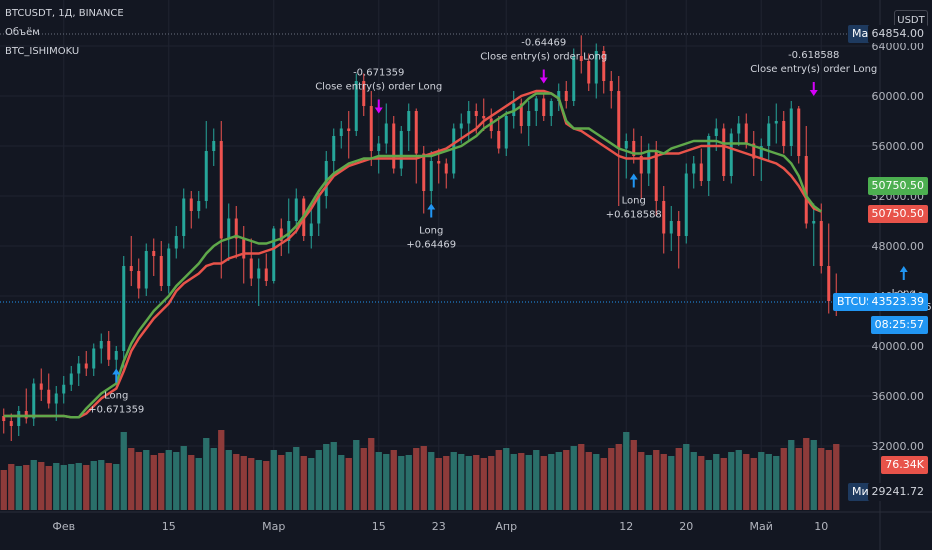 This screenshot has width=932, height=550. What do you see at coordinates (813, 89) in the screenshot?
I see `close-arrow-icon` at bounding box center [813, 89].